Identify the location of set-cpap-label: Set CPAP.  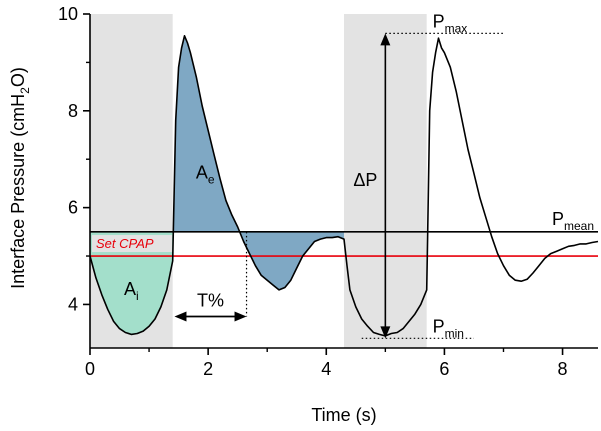
(125, 243).